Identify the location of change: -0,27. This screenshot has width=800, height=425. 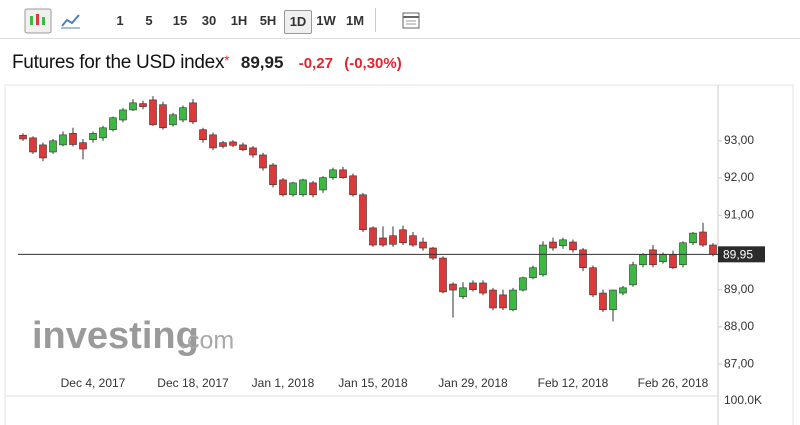
(315, 63).